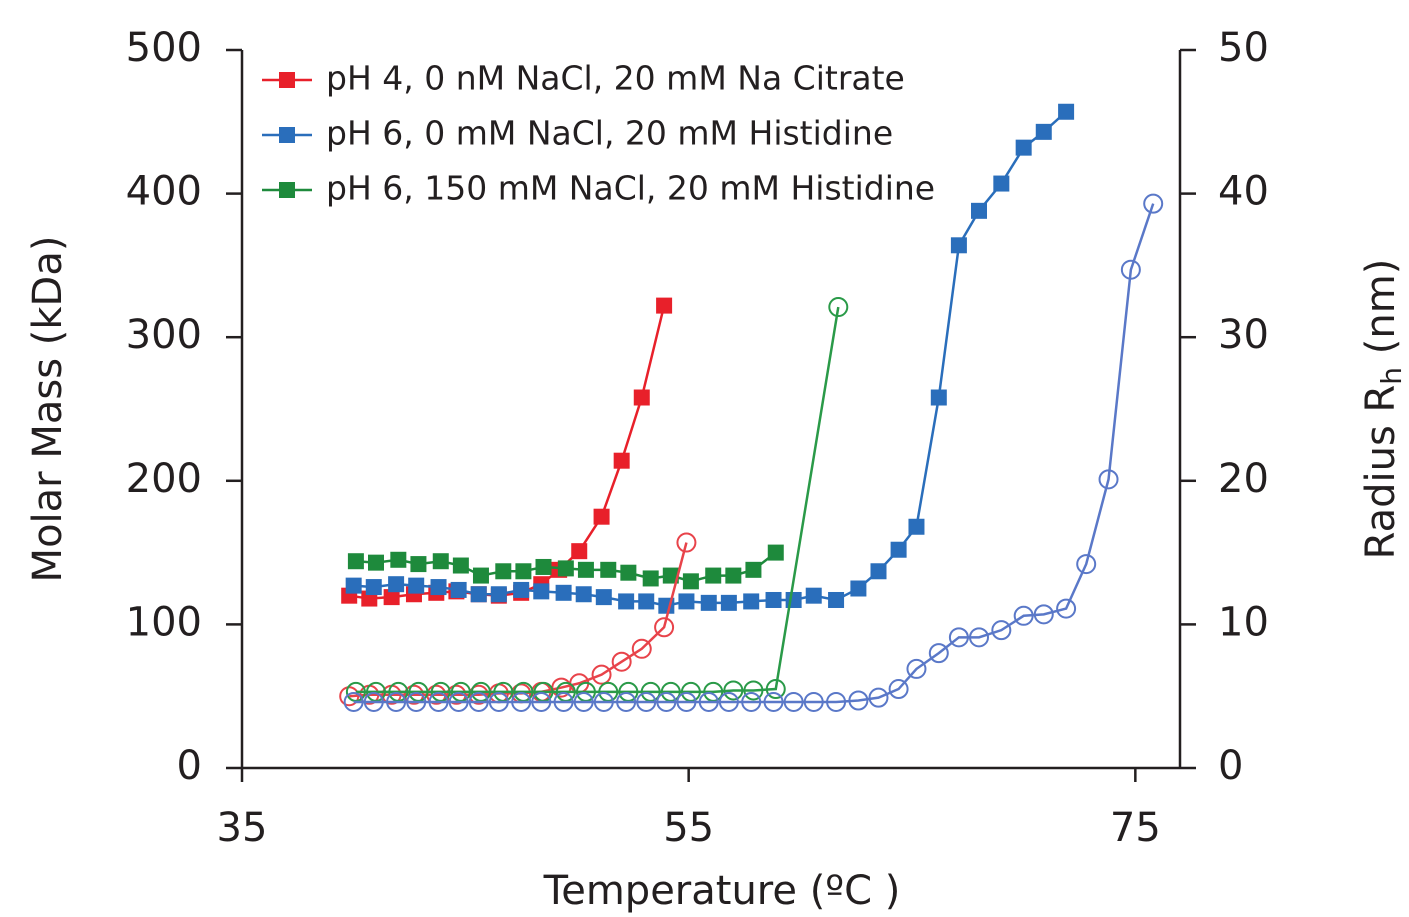 The height and width of the screenshot is (917, 1409). What do you see at coordinates (1391, 376) in the screenshot?
I see `y2-label-sub: h` at bounding box center [1391, 376].